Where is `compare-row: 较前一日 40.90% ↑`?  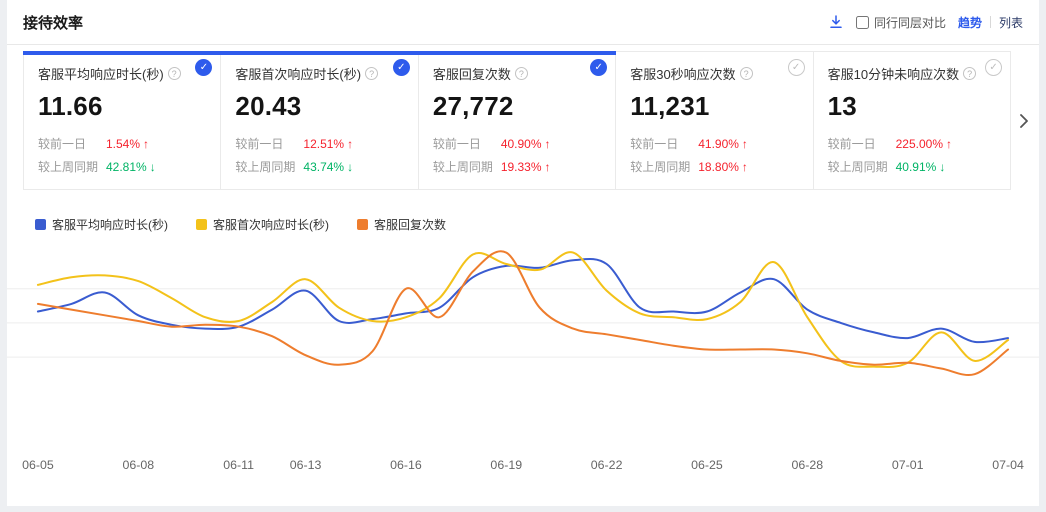
compare-row: 较前一日 40.90% ↑ is located at coordinates (517, 143).